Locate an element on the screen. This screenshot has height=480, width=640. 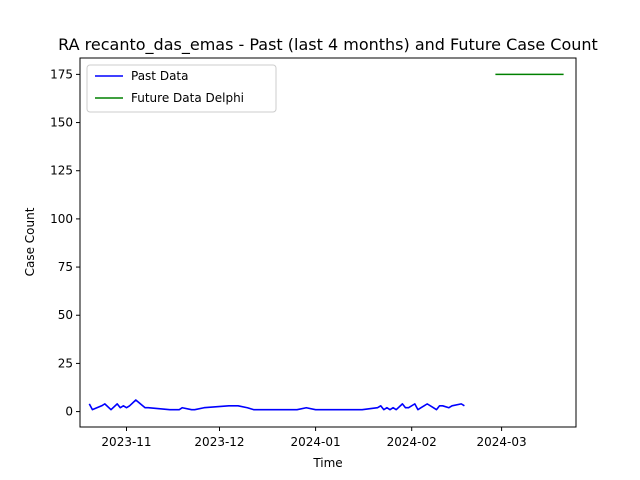
legend-box is located at coordinates (181, 88).